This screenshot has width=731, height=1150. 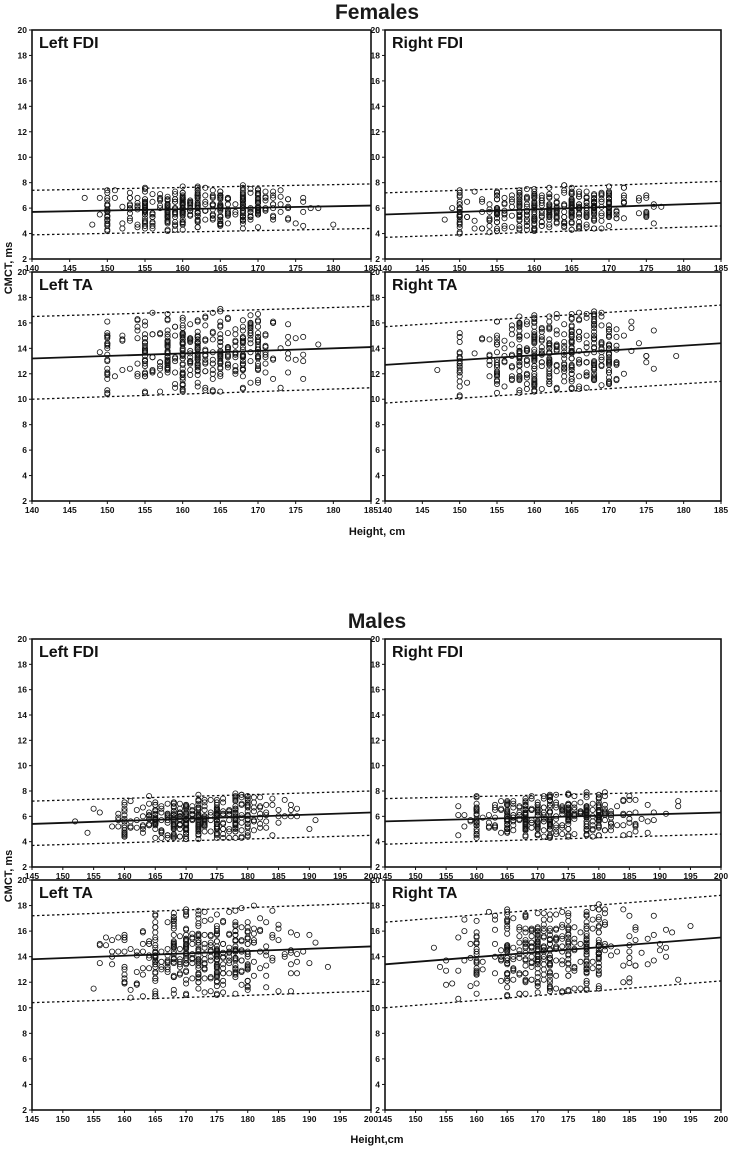 I want to click on males-y-axis-label: CMCT, ms, so click(x=9, y=876).